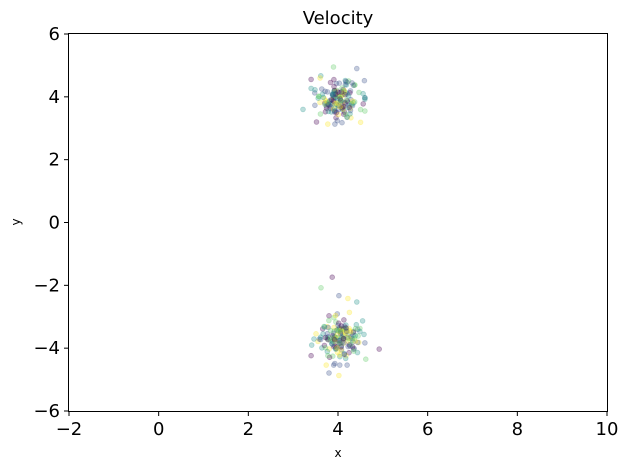  What do you see at coordinates (337, 453) in the screenshot?
I see `x-axis-label: x` at bounding box center [337, 453].